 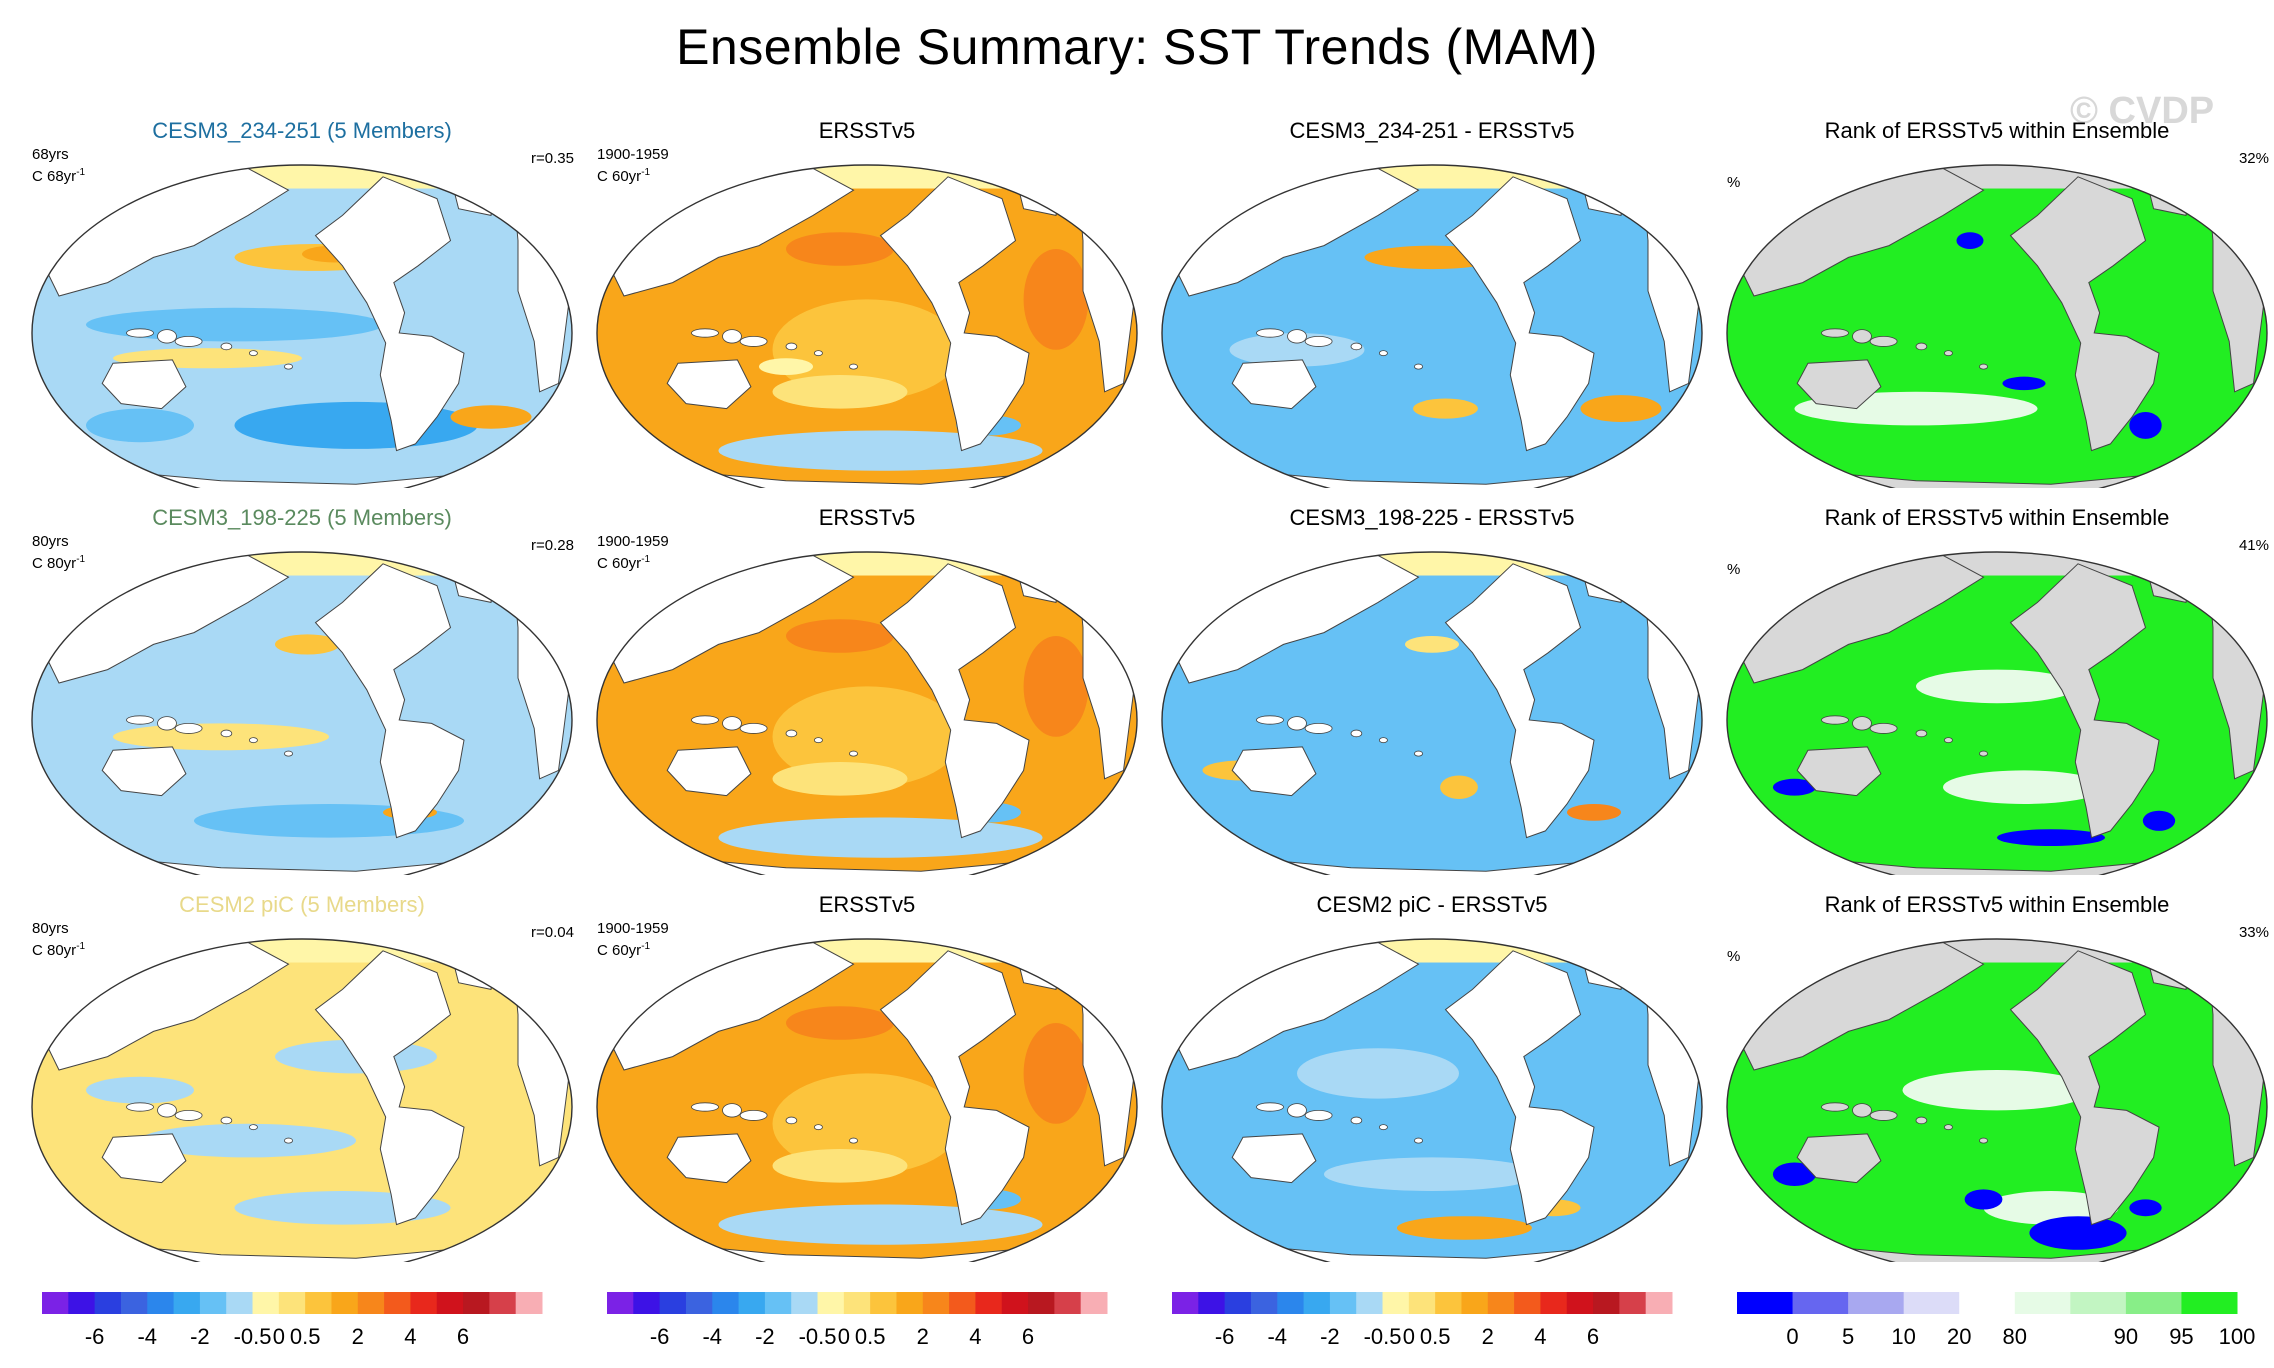 What do you see at coordinates (1997, 1325) in the screenshot?
I see `rank-colorbar: 0 5 10 20 80 90 95 100` at bounding box center [1997, 1325].